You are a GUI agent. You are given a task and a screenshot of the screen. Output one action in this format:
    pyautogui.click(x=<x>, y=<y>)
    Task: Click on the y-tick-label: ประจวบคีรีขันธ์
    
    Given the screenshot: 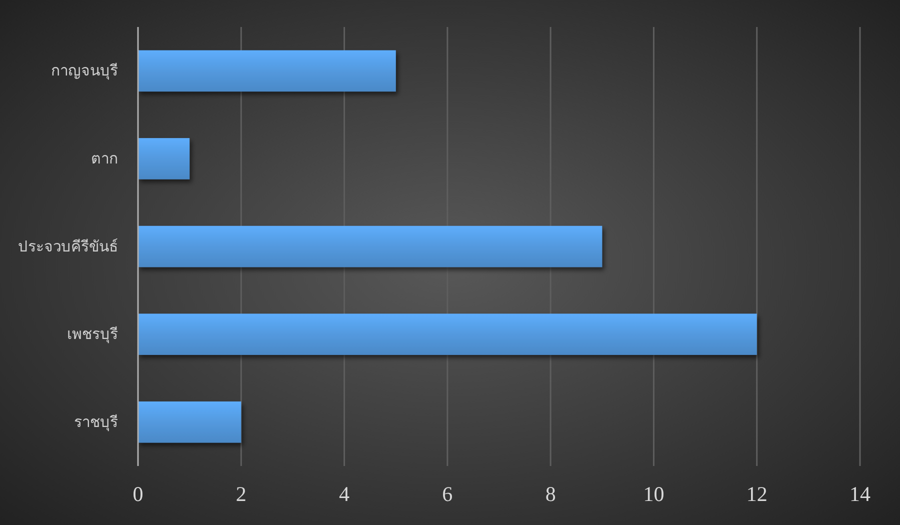 What is the action you would take?
    pyautogui.click(x=68, y=246)
    